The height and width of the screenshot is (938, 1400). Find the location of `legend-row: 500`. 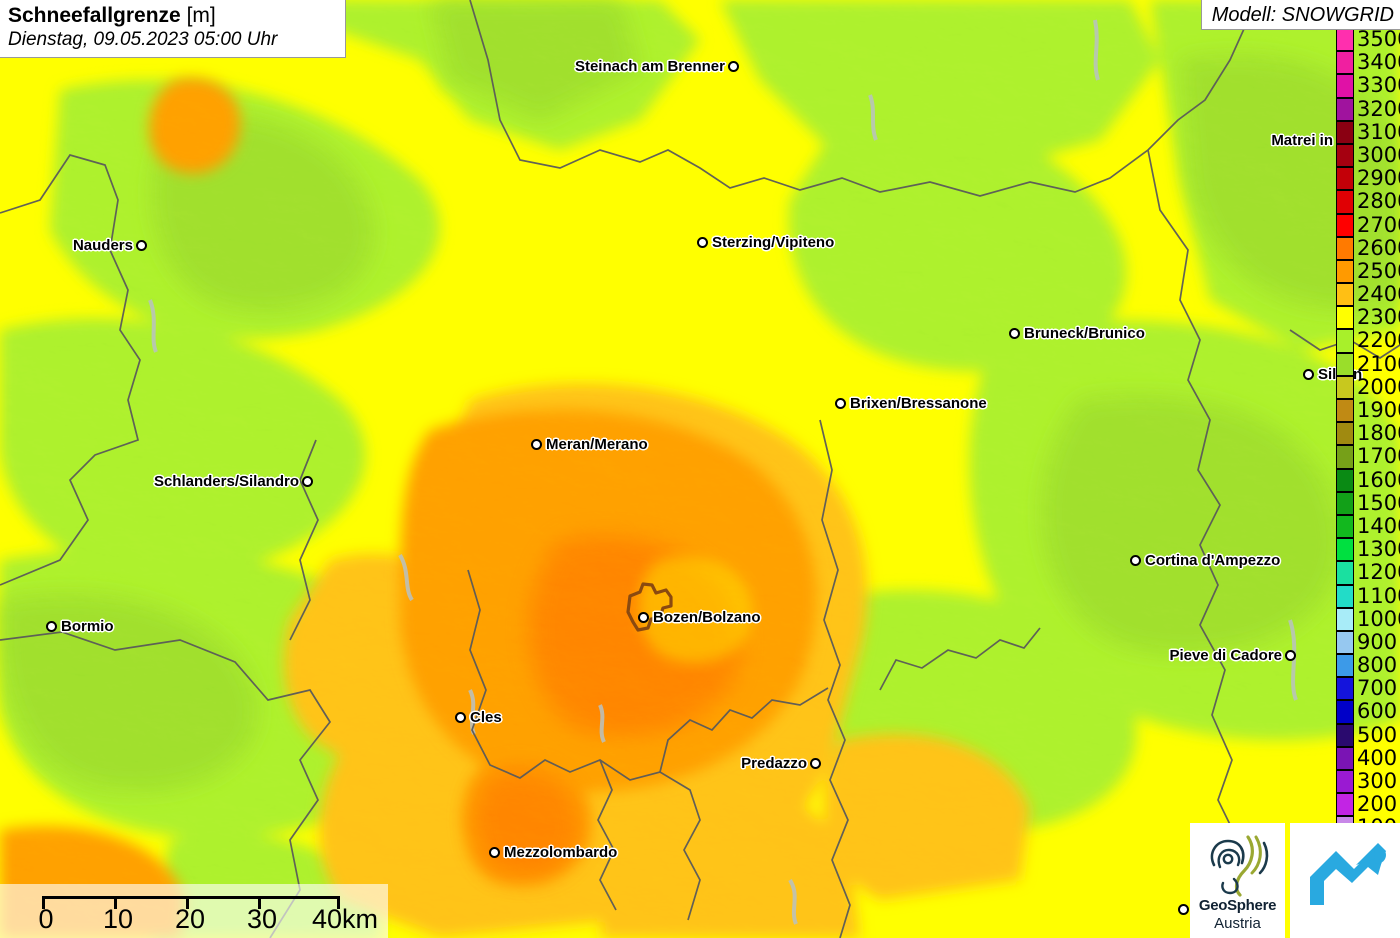

legend-row: 500 is located at coordinates (1364, 734).